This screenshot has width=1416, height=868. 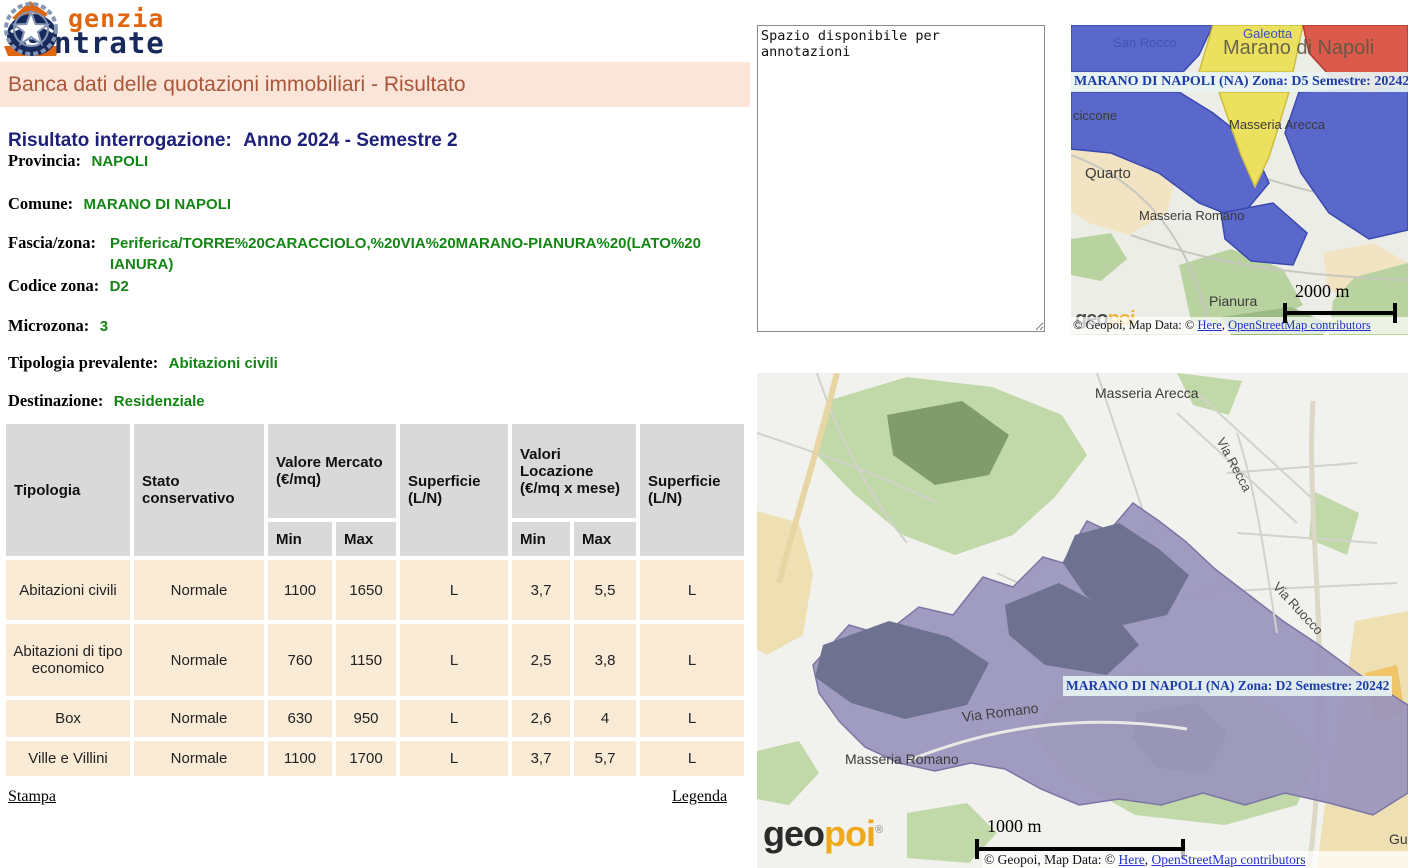 What do you see at coordinates (605, 718) in the screenshot?
I see `cell-vl-max: 4` at bounding box center [605, 718].